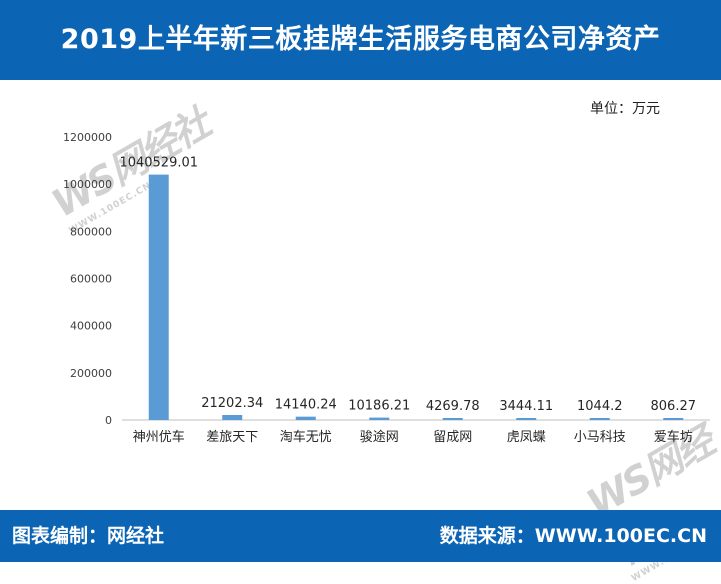 This screenshot has width=721, height=584. Describe the element at coordinates (526, 437) in the screenshot. I see `category-label: 虎凤蝶` at that location.